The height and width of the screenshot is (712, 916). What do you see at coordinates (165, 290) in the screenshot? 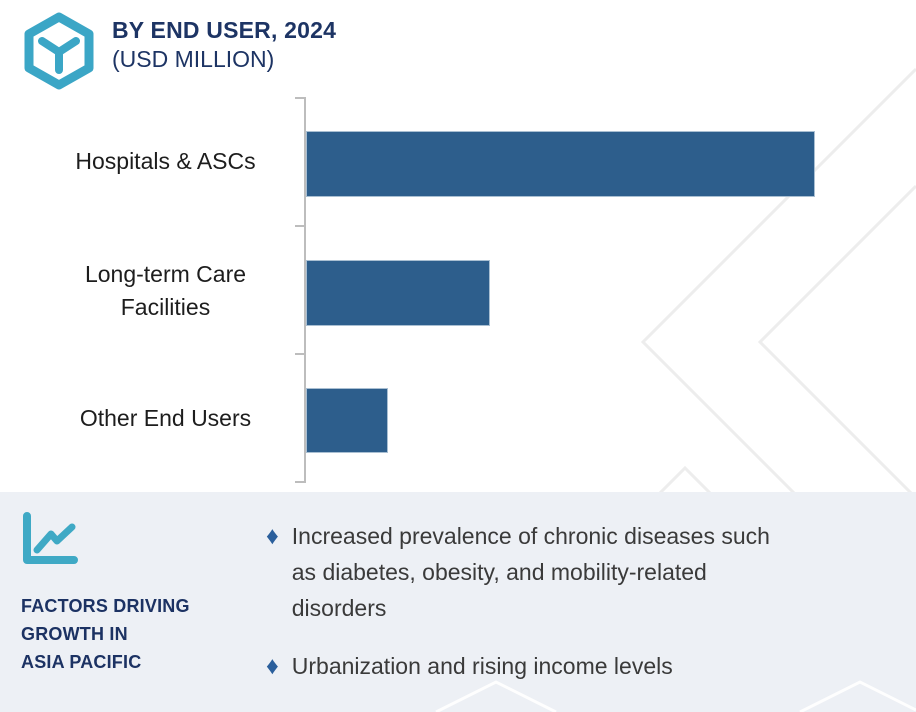
I see `category-label-long-term-care: Long-term Care Facilities` at bounding box center [165, 290].